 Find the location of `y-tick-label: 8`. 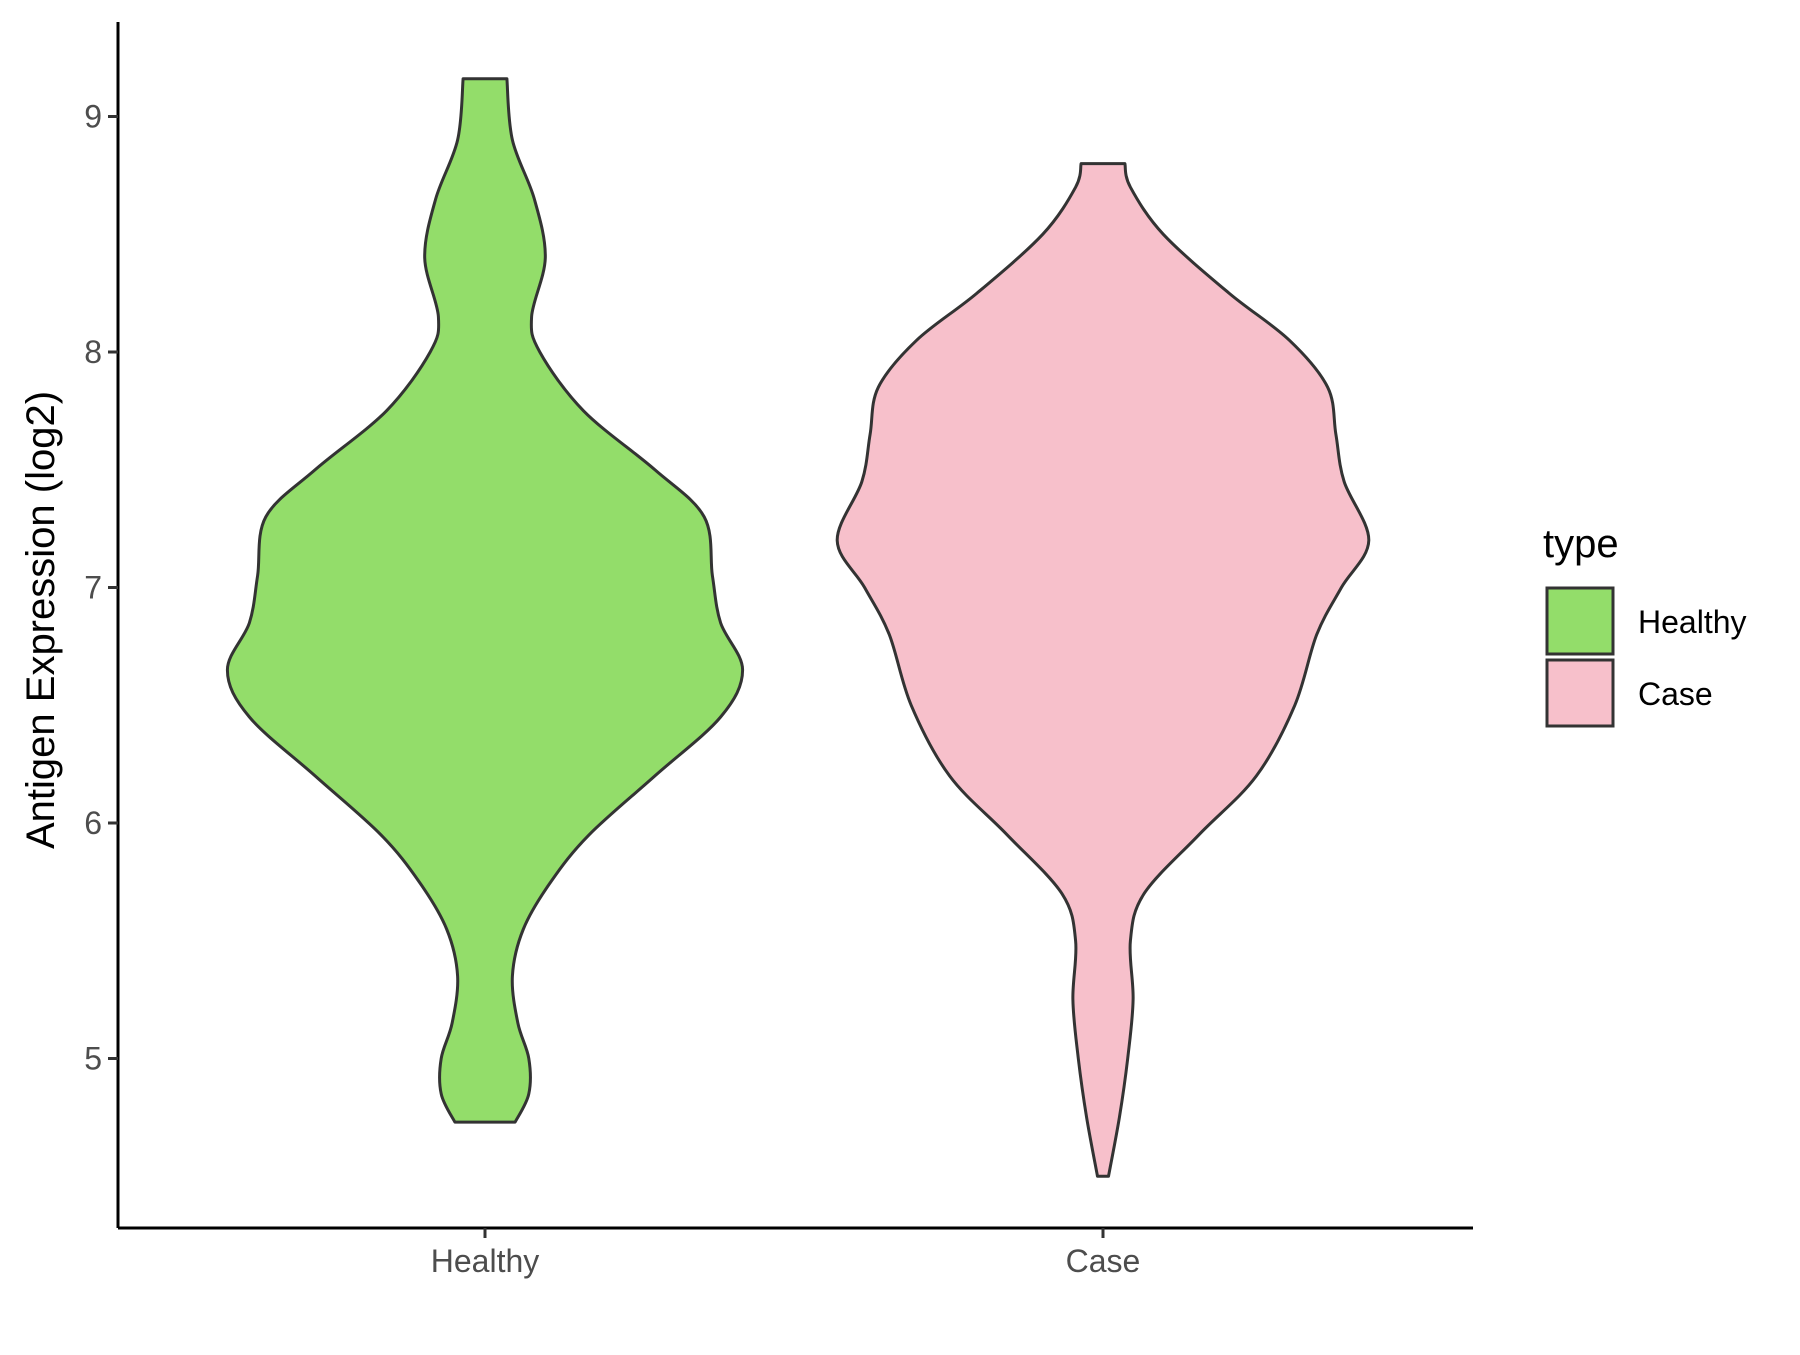

y-tick-label: 8 is located at coordinates (93, 352).